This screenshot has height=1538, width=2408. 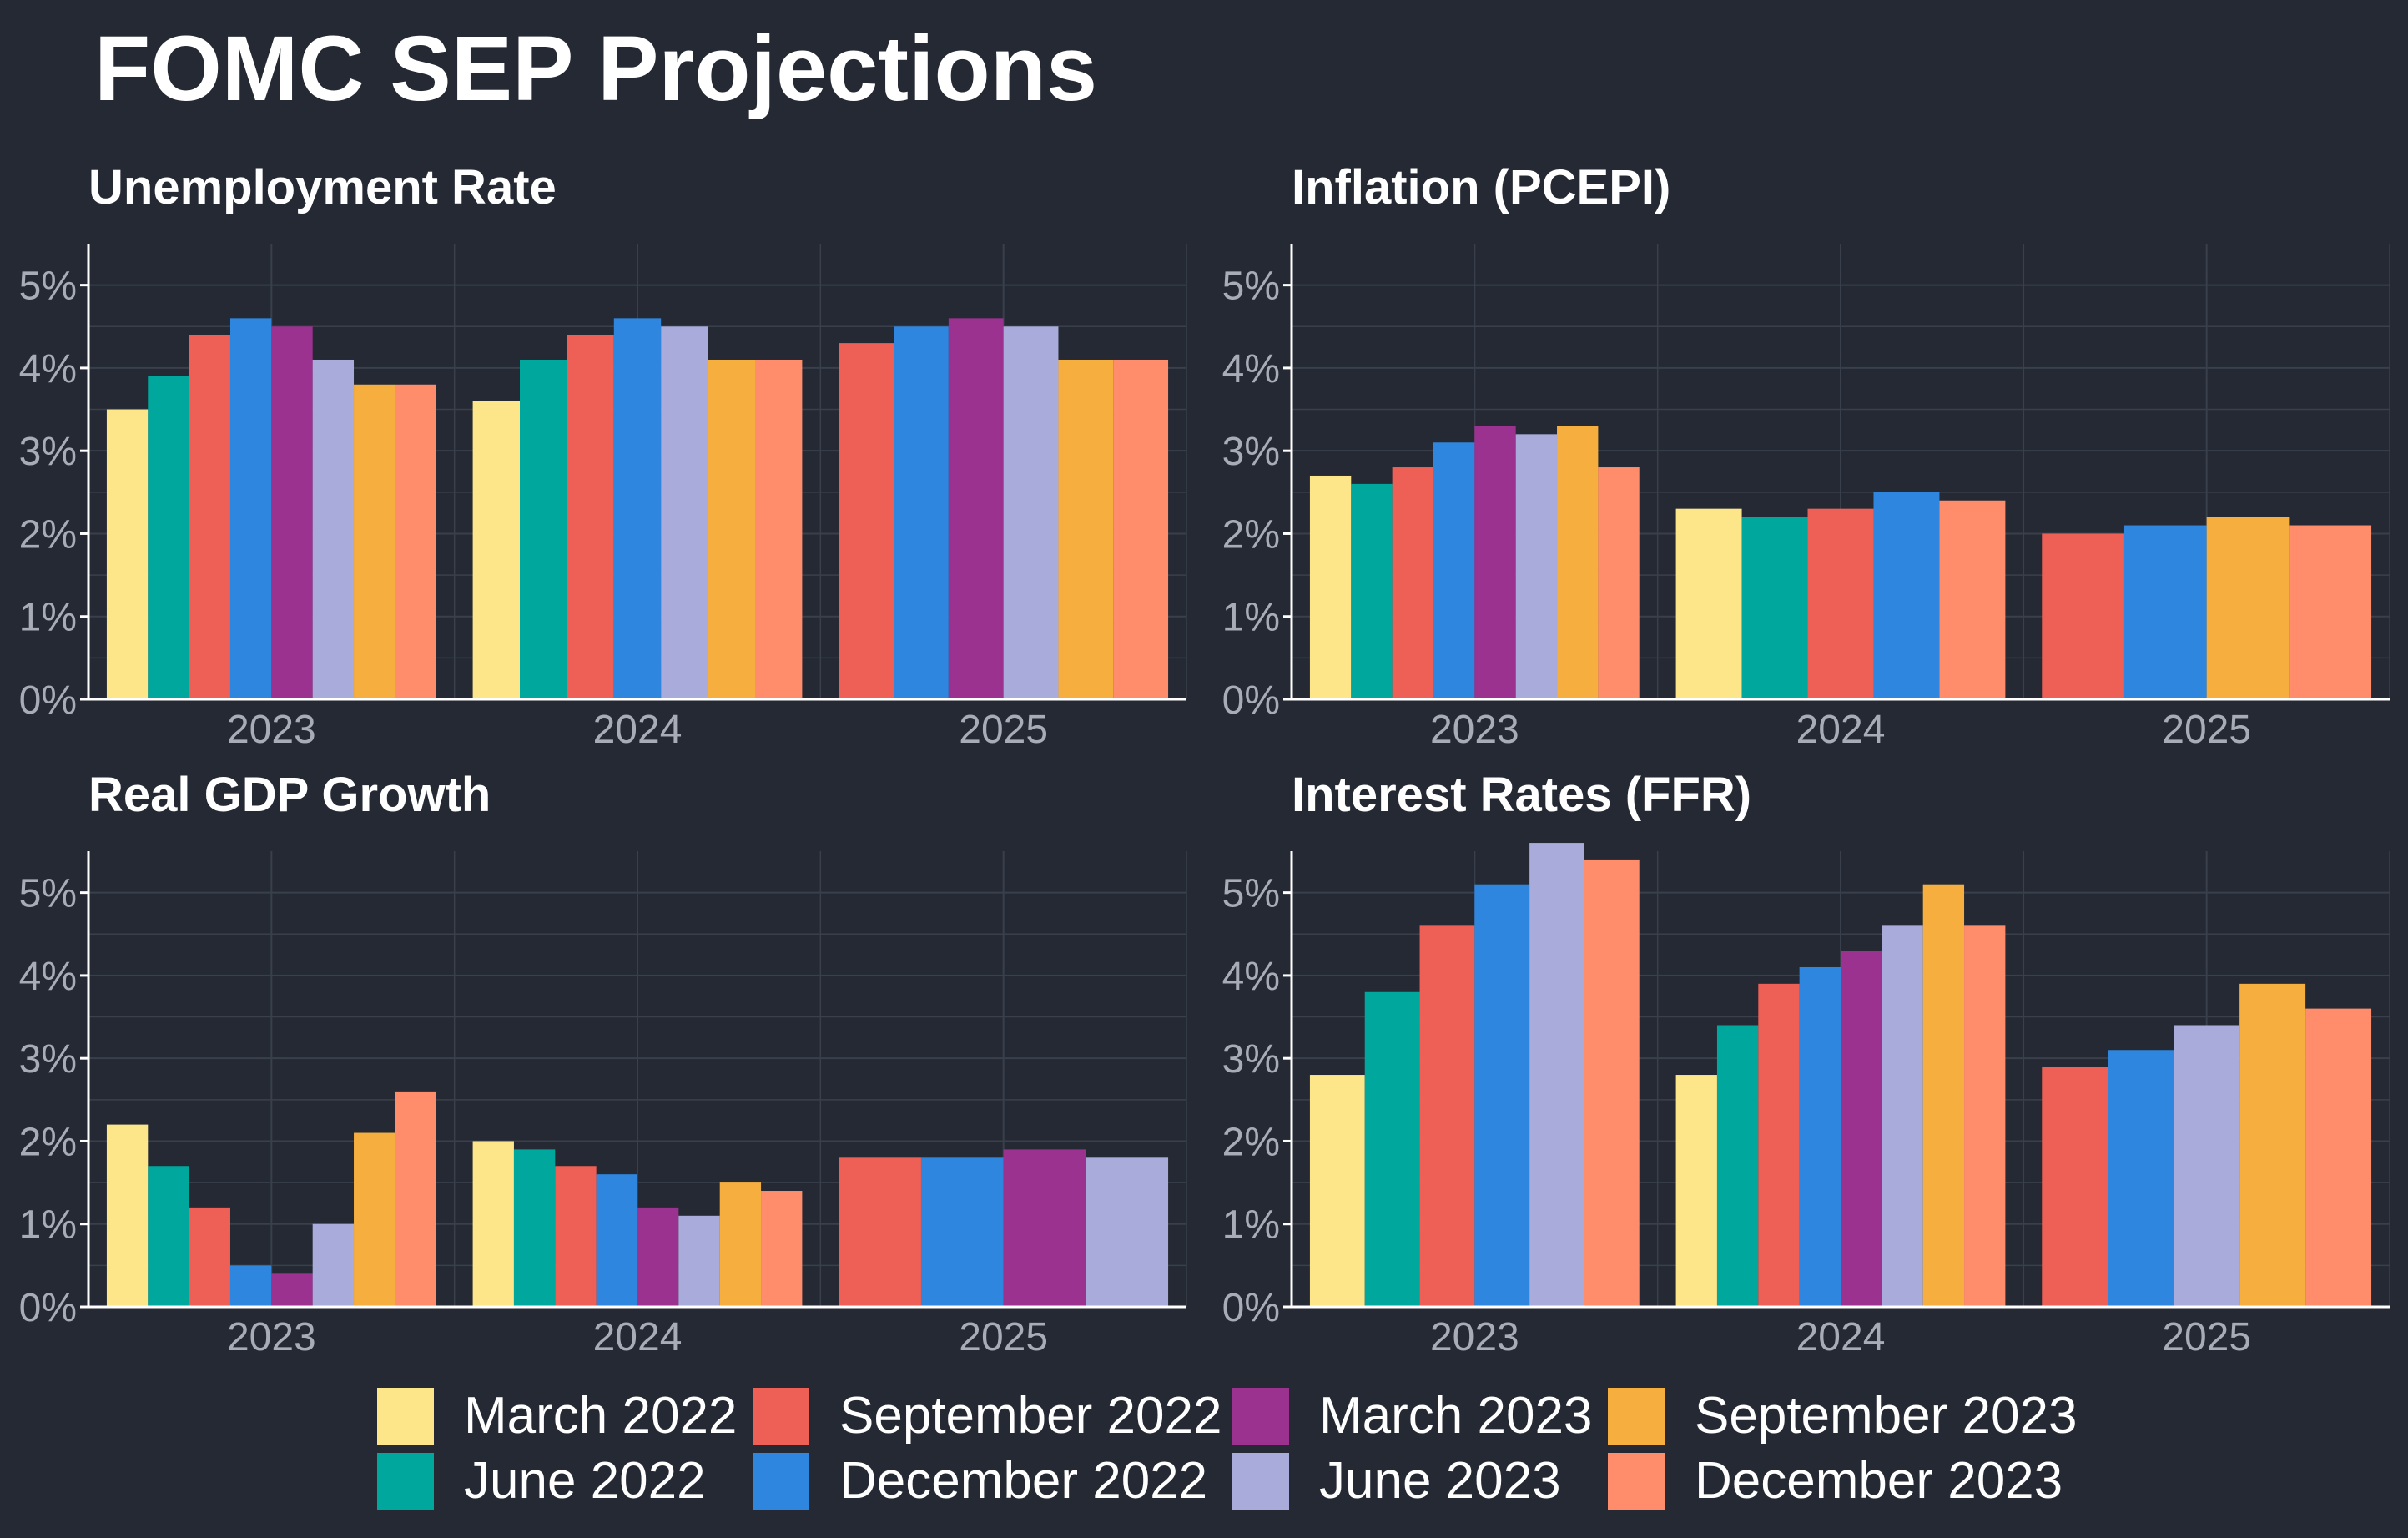 What do you see at coordinates (1044, 1228) in the screenshot?
I see `bar-march-2023-2025` at bounding box center [1044, 1228].